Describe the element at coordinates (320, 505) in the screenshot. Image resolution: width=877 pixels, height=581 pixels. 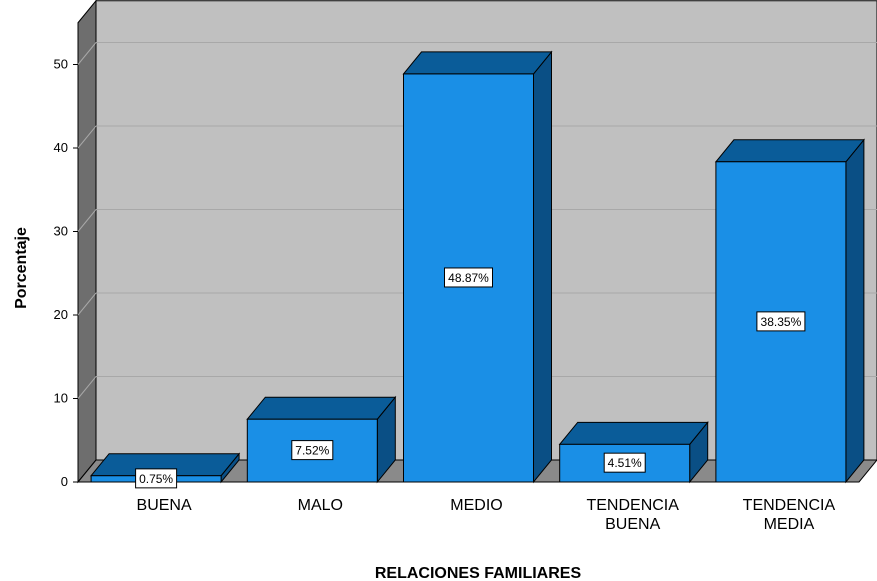
I see `x-category-label: MALO` at that location.